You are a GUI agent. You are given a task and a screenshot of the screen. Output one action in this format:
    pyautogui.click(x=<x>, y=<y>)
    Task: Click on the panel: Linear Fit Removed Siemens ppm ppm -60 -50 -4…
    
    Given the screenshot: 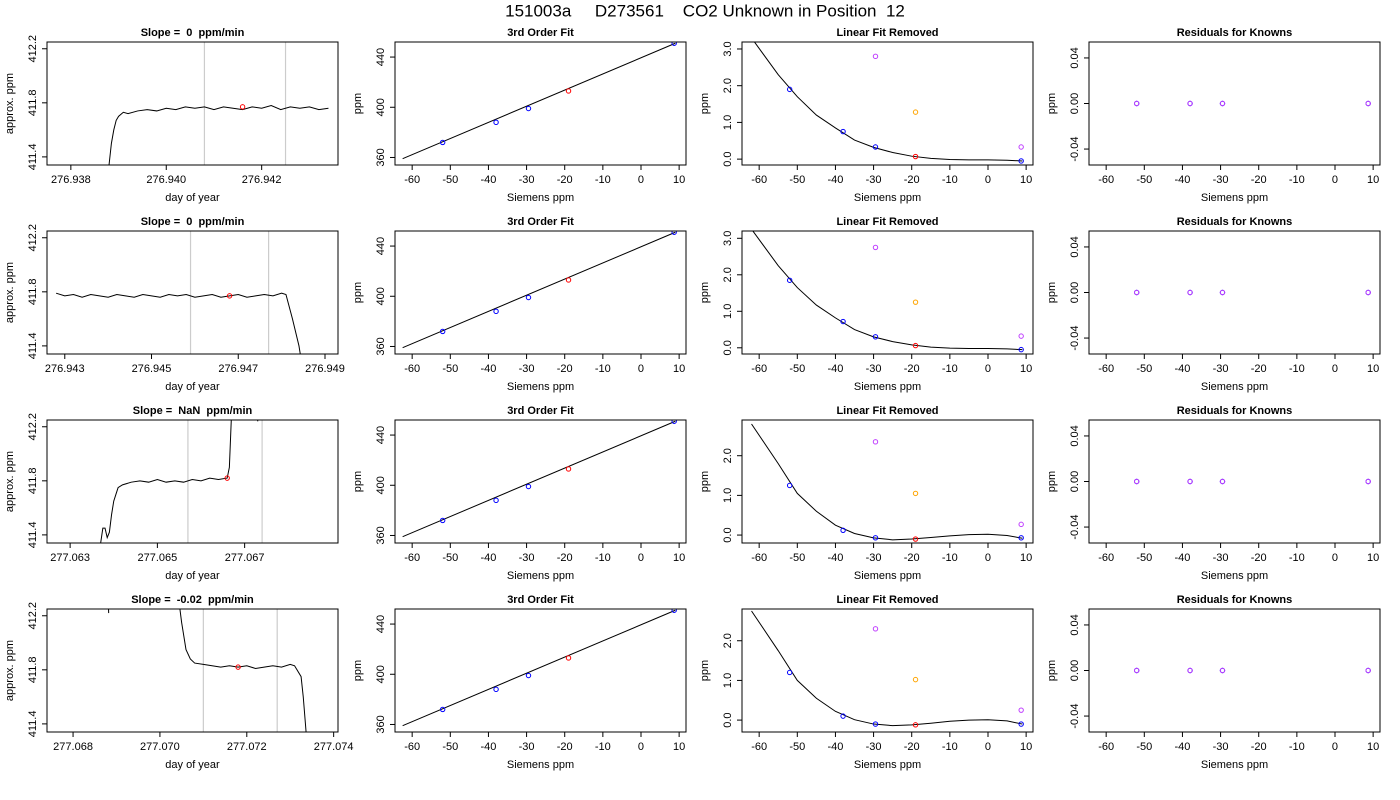 What is the action you would take?
    pyautogui.click(x=866, y=304)
    